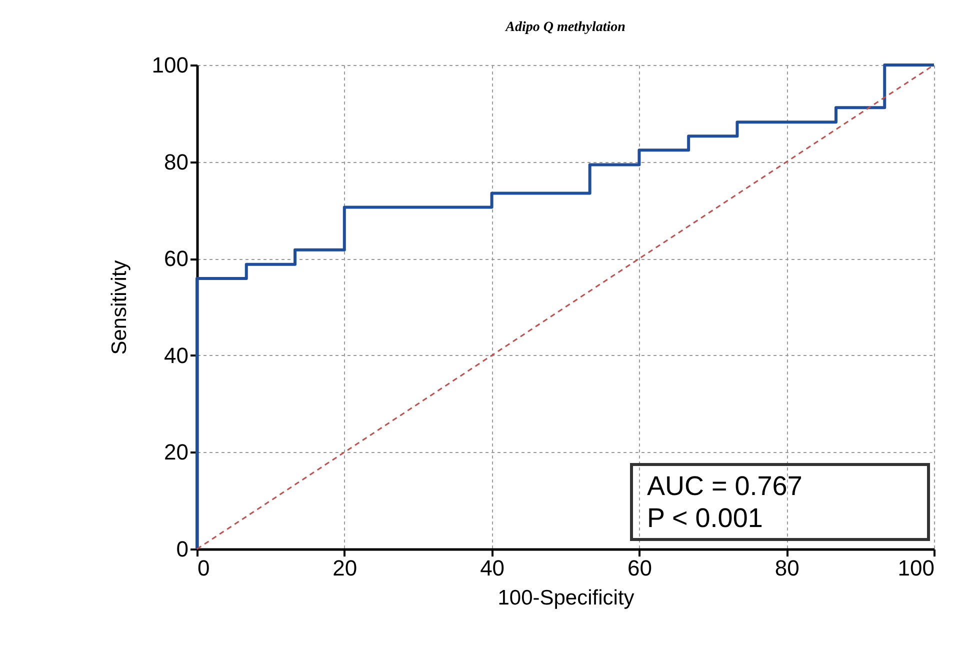 Image resolution: width=977 pixels, height=649 pixels. Describe the element at coordinates (204, 568) in the screenshot. I see `x-tick-label: 0` at that location.